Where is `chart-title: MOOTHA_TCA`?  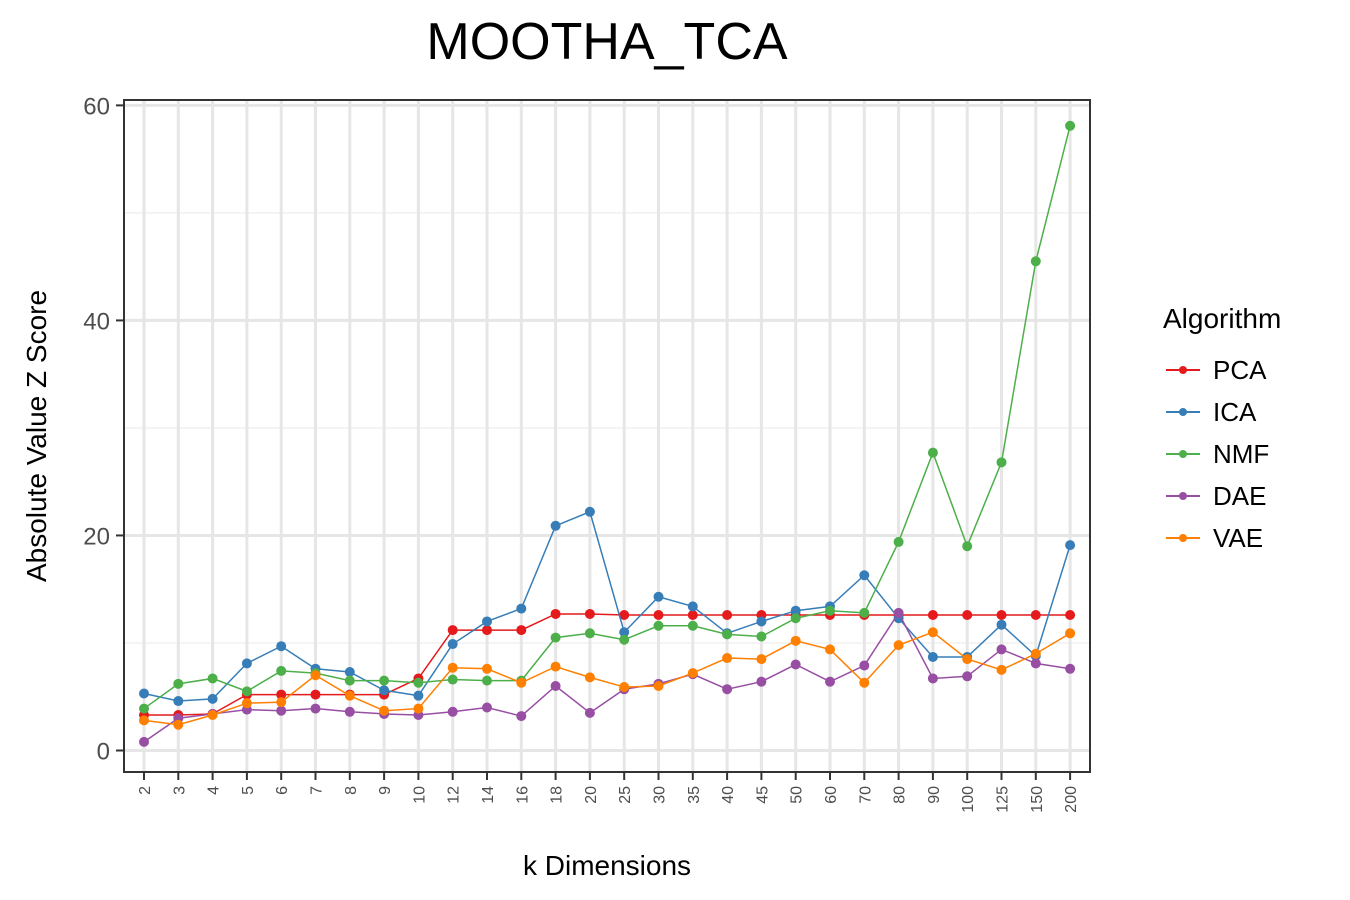
chart-title: MOOTHA_TCA is located at coordinates (607, 42).